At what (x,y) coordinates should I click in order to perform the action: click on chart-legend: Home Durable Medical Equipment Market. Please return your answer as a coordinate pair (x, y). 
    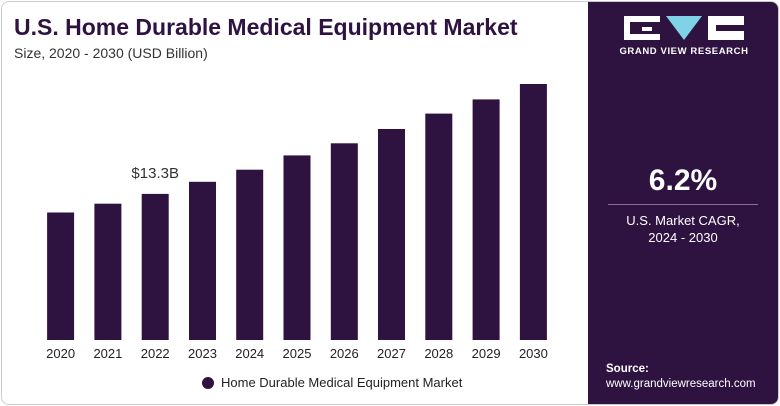
    Looking at the image, I should click on (332, 382).